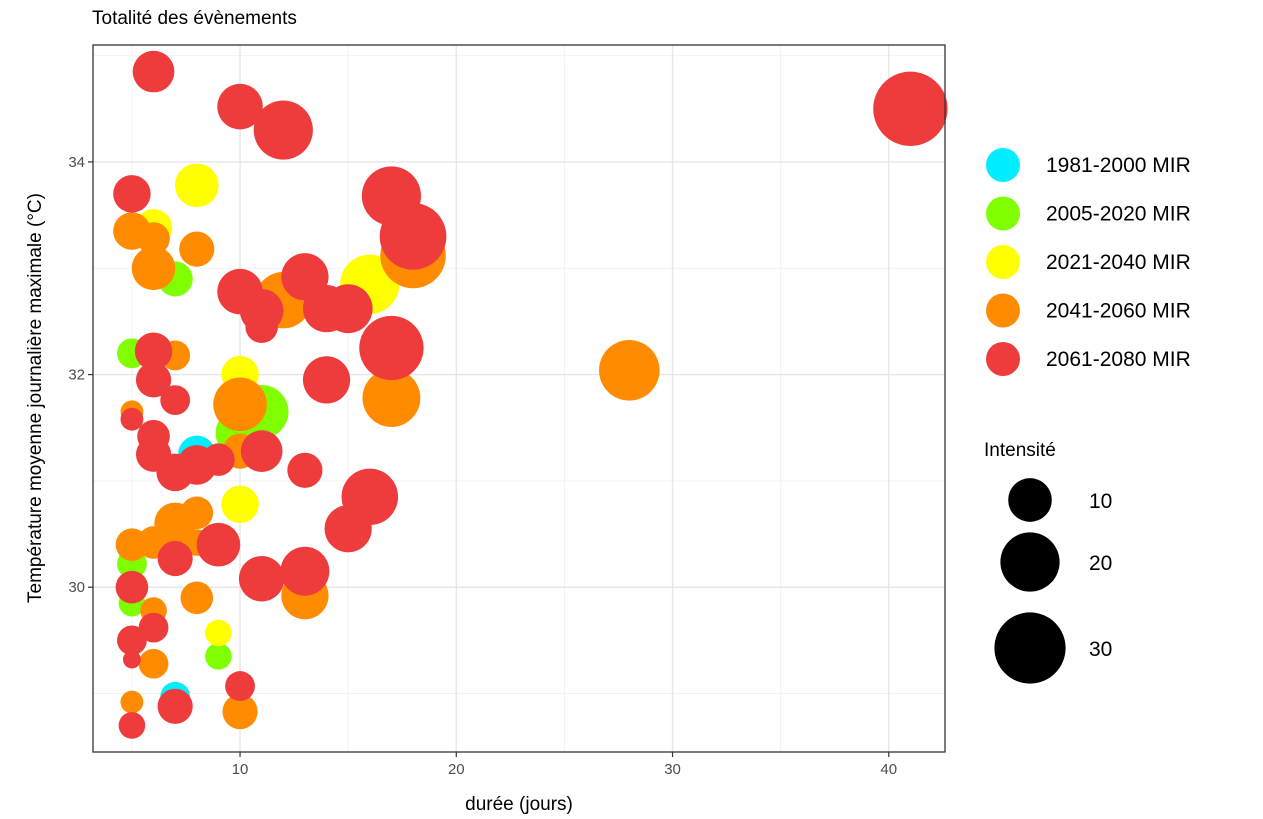 The height and width of the screenshot is (819, 1263). I want to click on legend-item-label: 2005-2020 MIR, so click(1118, 214).